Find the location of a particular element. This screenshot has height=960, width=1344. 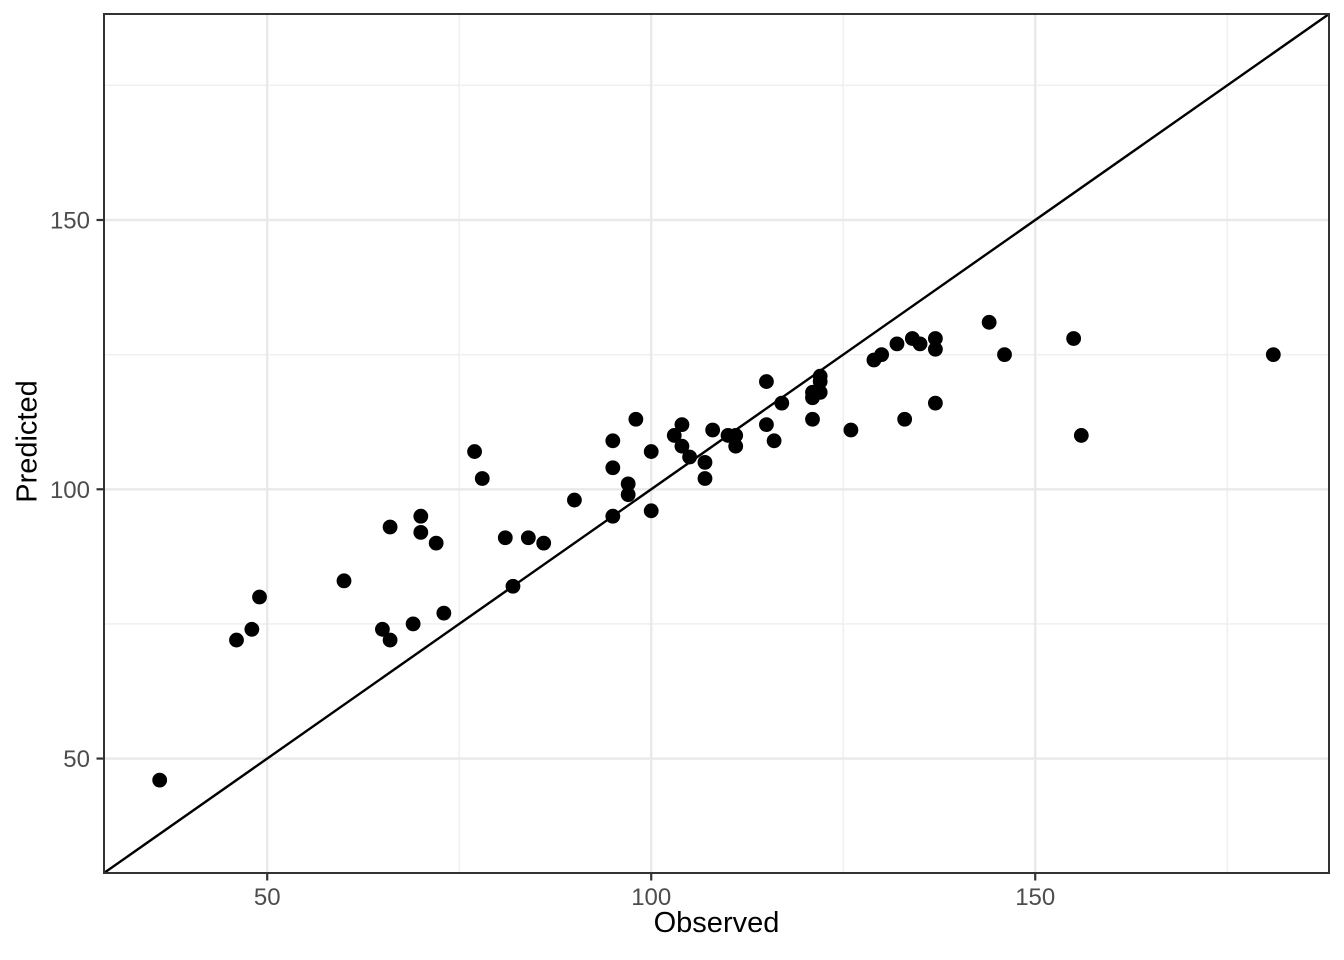

y-axis-title: Predicted is located at coordinates (27, 441).